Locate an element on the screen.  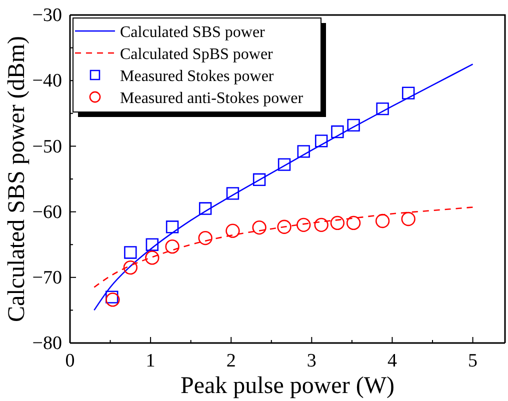
y-tick-label: −70 is located at coordinates (47, 277).